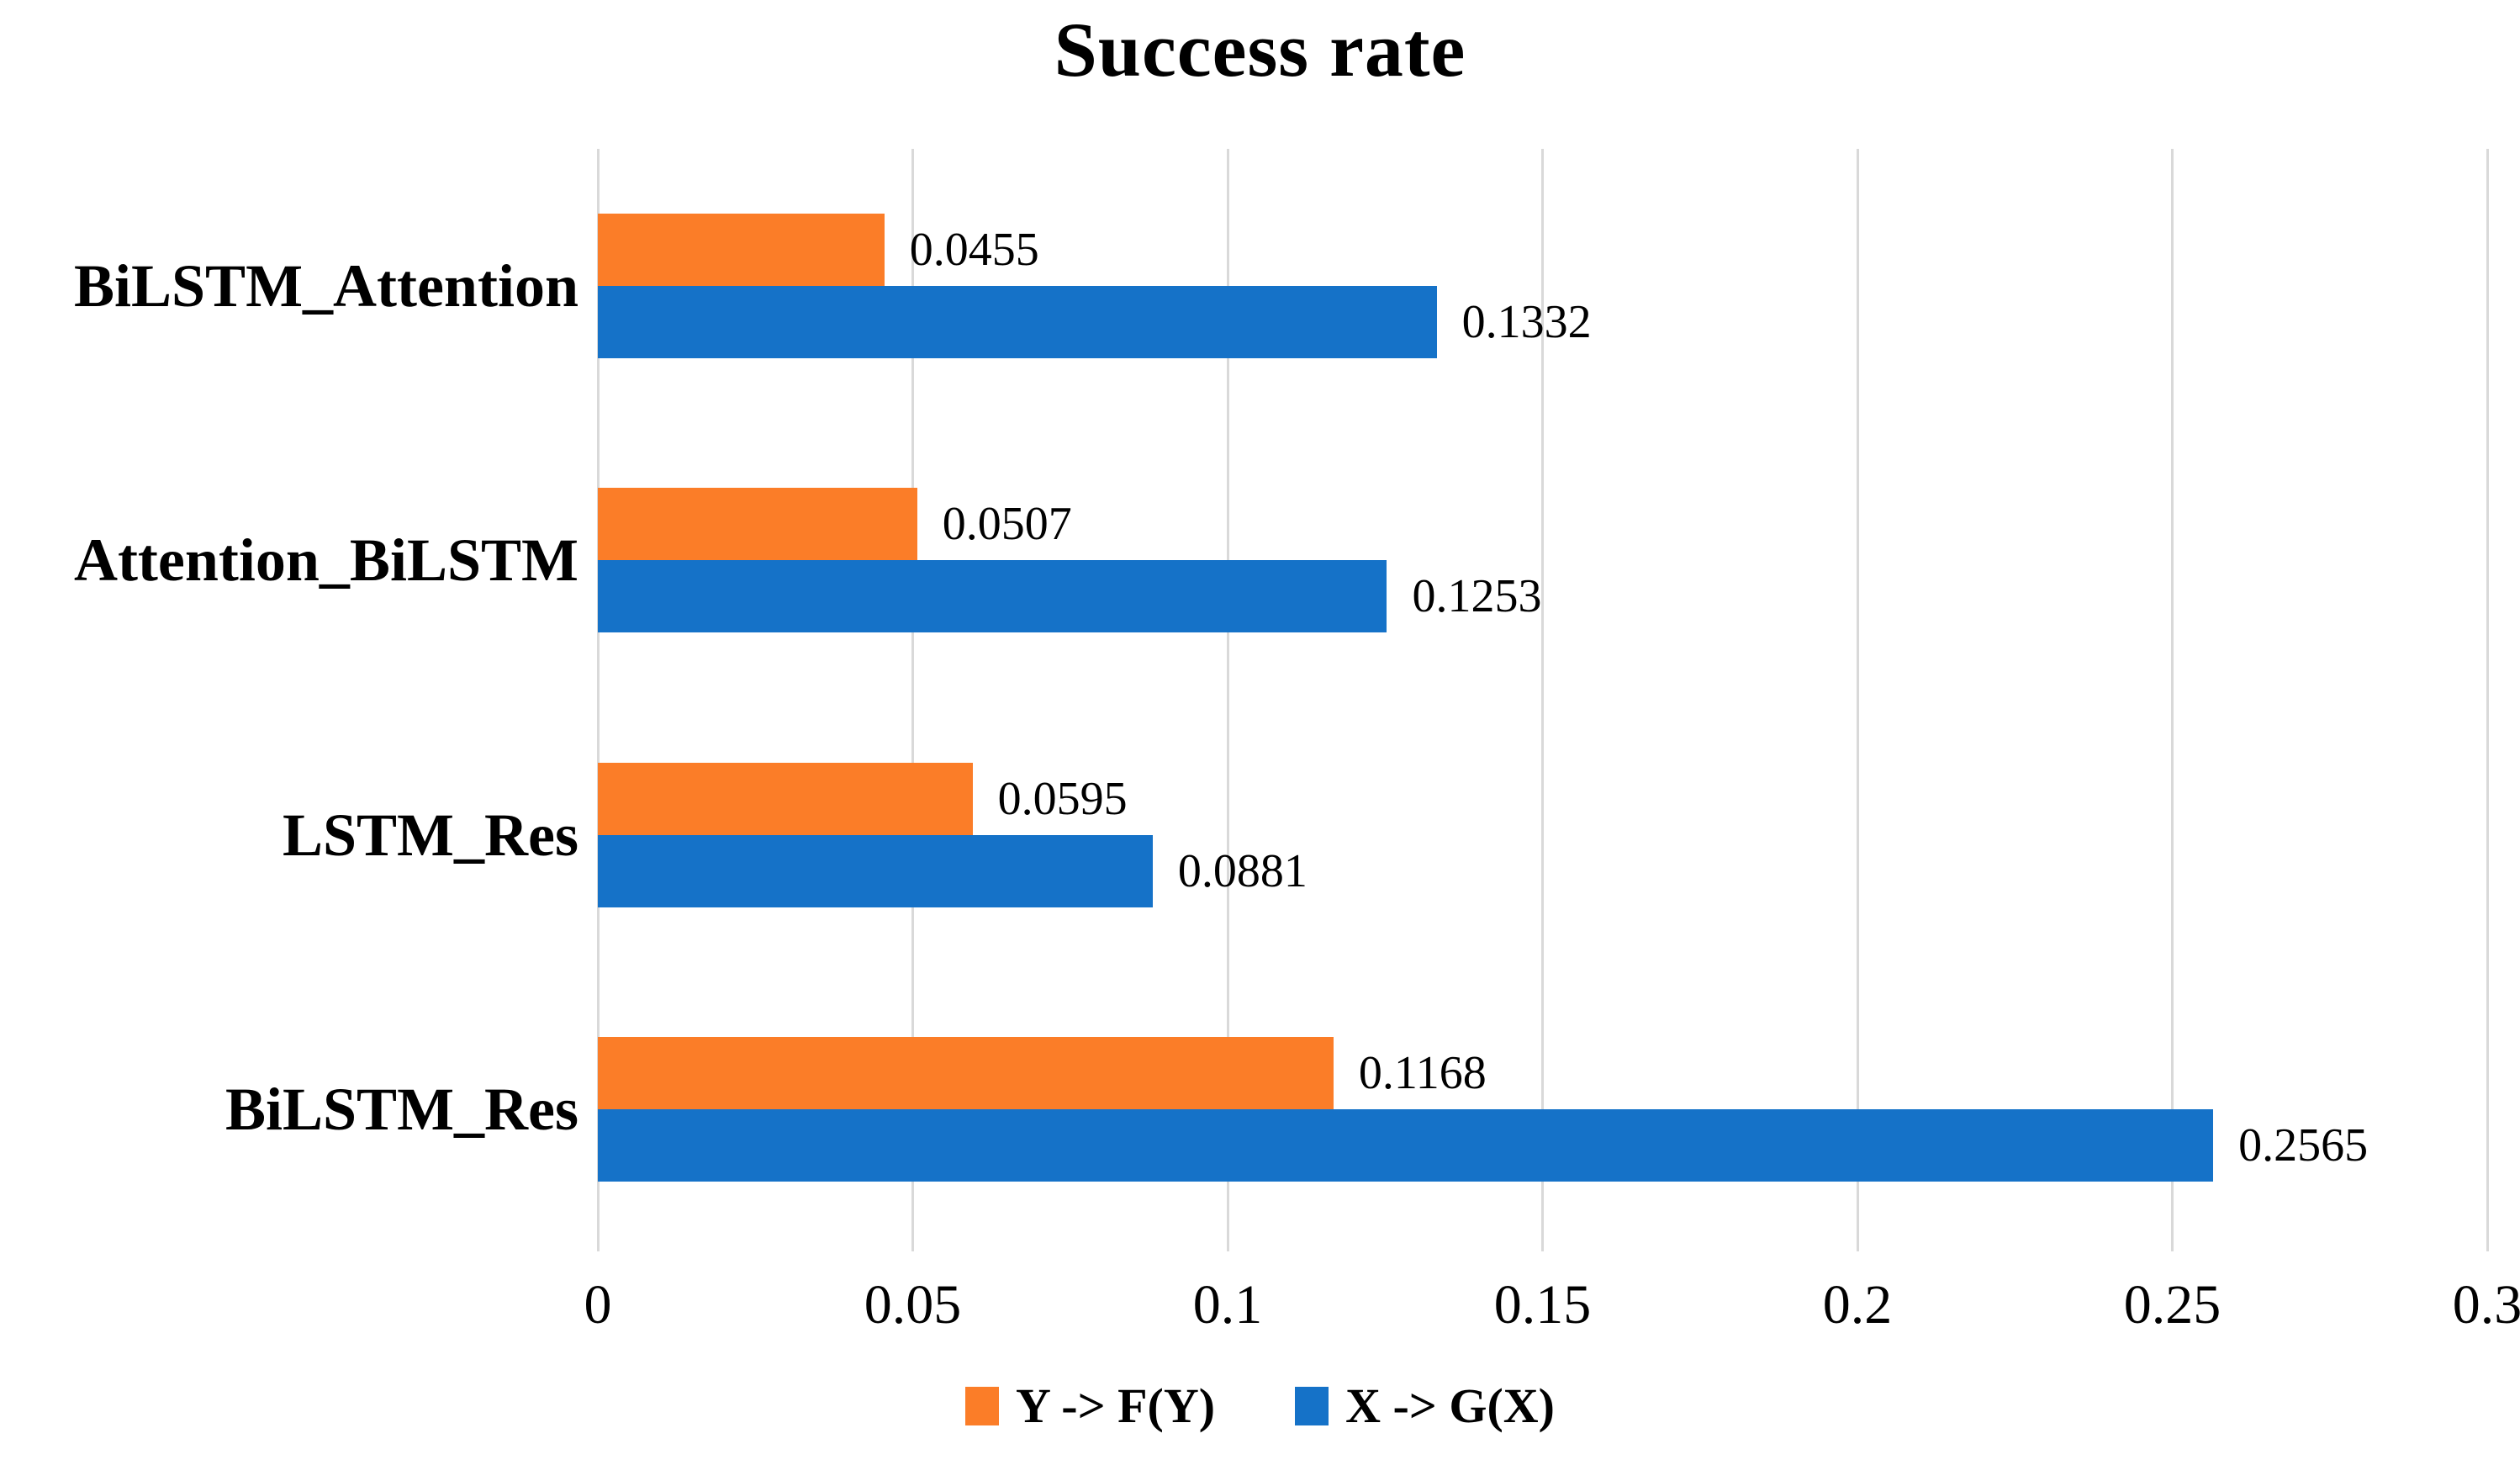  I want to click on x-tick-label: 0.15, so click(1542, 1304).